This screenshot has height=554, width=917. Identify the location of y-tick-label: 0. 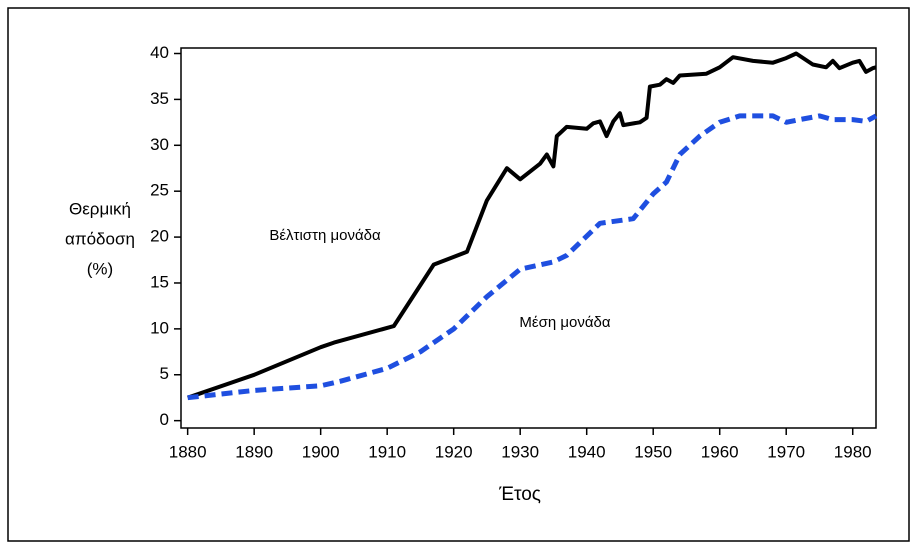
(164, 419).